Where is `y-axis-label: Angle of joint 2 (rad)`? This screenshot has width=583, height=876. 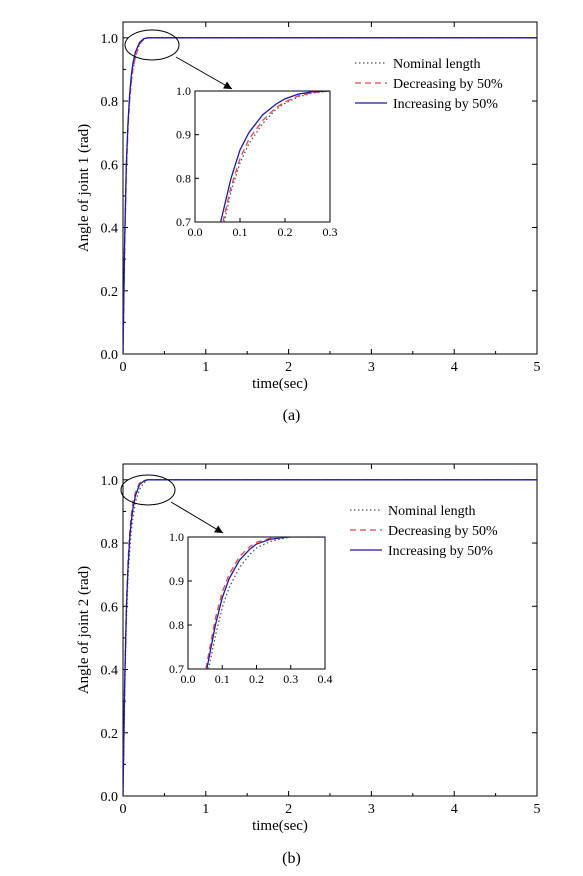
y-axis-label: Angle of joint 2 (rad) is located at coordinates (84, 630).